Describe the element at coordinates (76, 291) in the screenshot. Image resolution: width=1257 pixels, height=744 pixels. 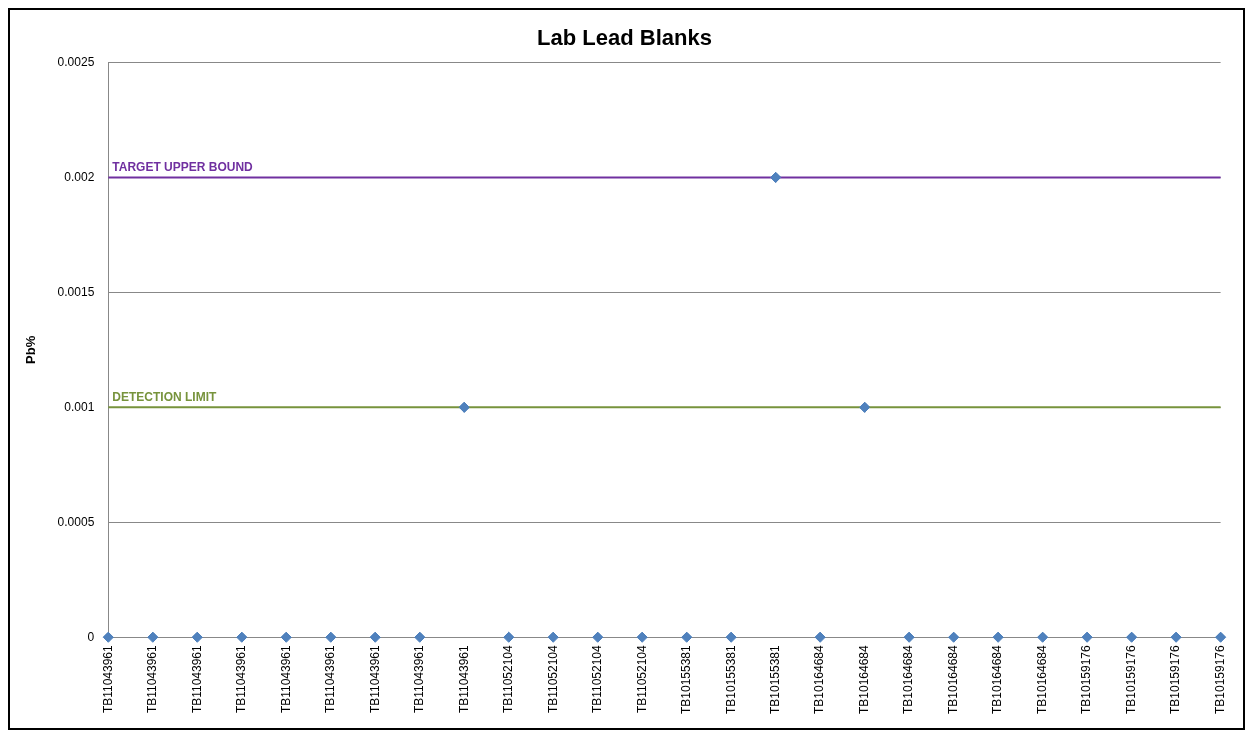
I see `y-tick-label: 0.0015` at that location.